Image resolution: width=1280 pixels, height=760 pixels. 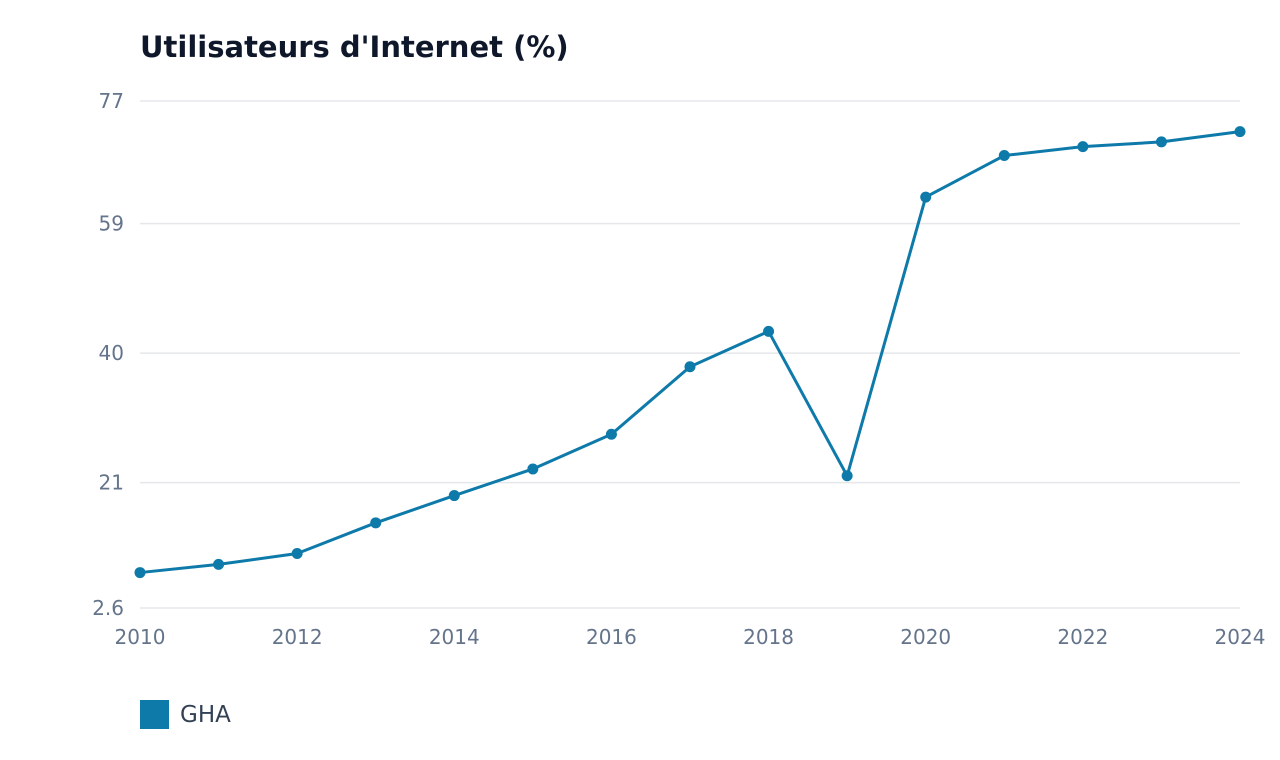 I want to click on y-tick-label: 2.6, so click(x=108, y=608).